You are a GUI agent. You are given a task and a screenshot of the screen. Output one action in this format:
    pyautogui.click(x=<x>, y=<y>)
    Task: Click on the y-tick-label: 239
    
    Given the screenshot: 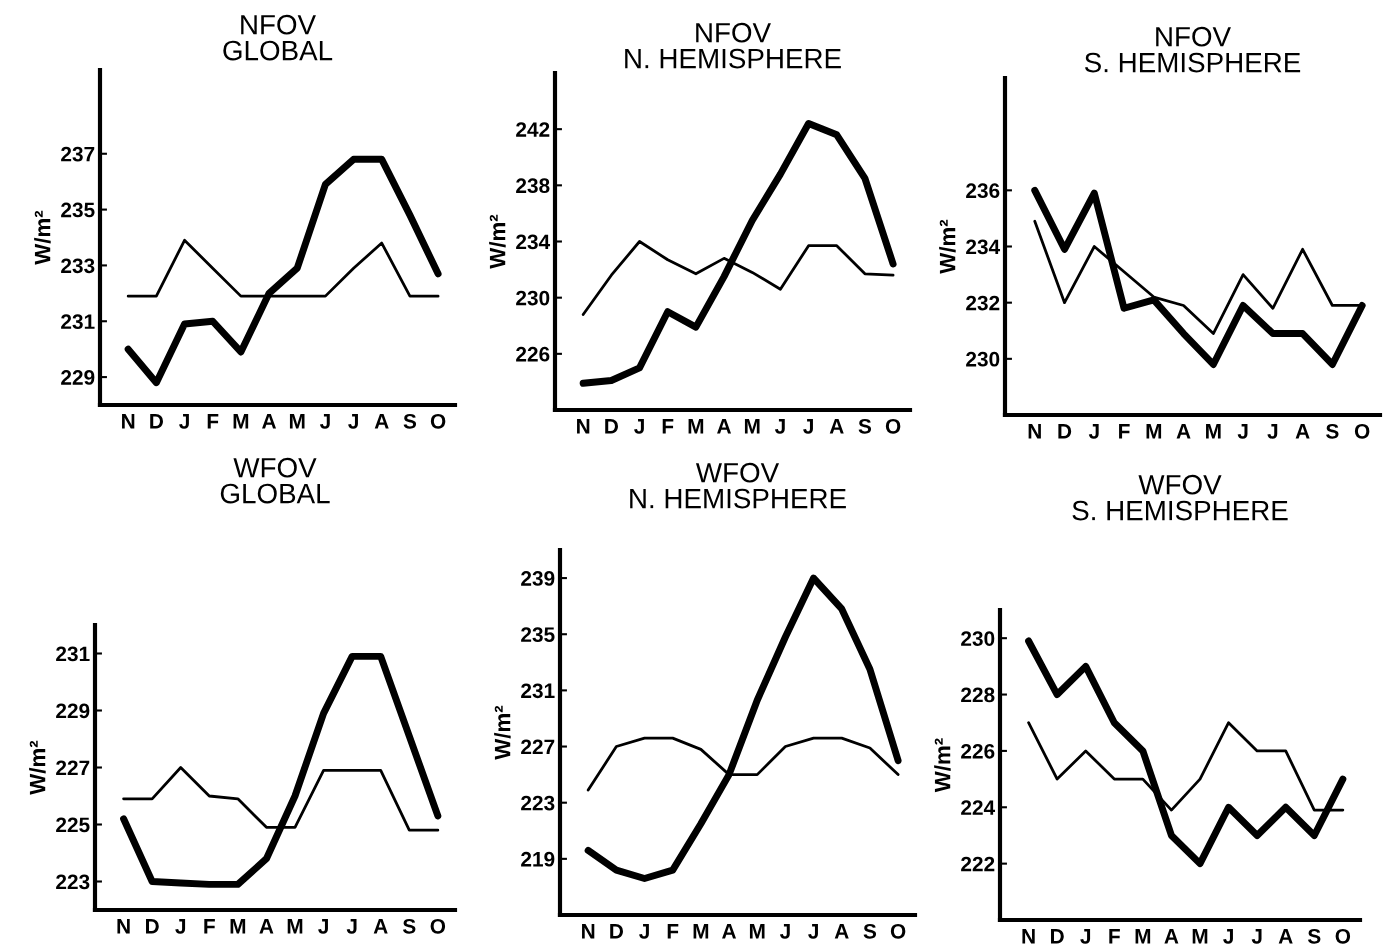 What is the action you would take?
    pyautogui.click(x=538, y=578)
    